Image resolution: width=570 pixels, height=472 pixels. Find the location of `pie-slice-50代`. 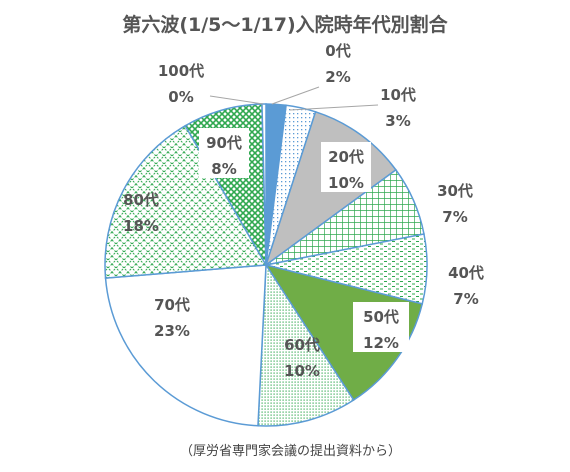

pie-slice-50代 is located at coordinates (344, 332).